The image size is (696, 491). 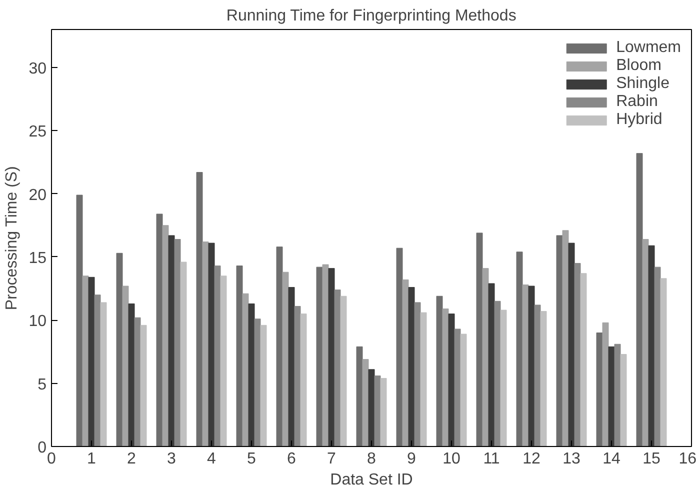 I want to click on y-tick-label: 0, so click(x=42, y=448).